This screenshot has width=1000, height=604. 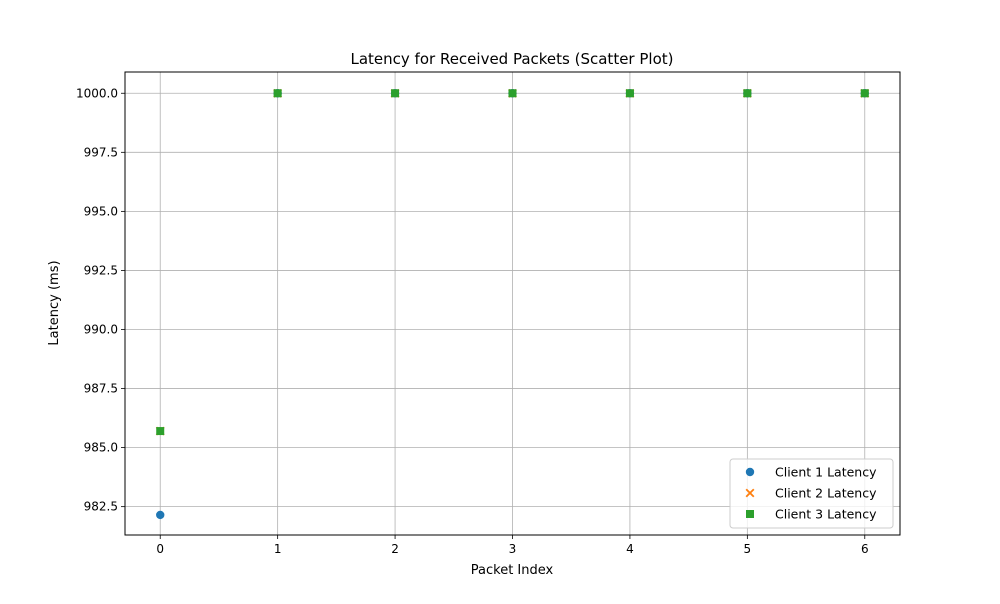 I want to click on x-tick-label: 4, so click(x=630, y=549).